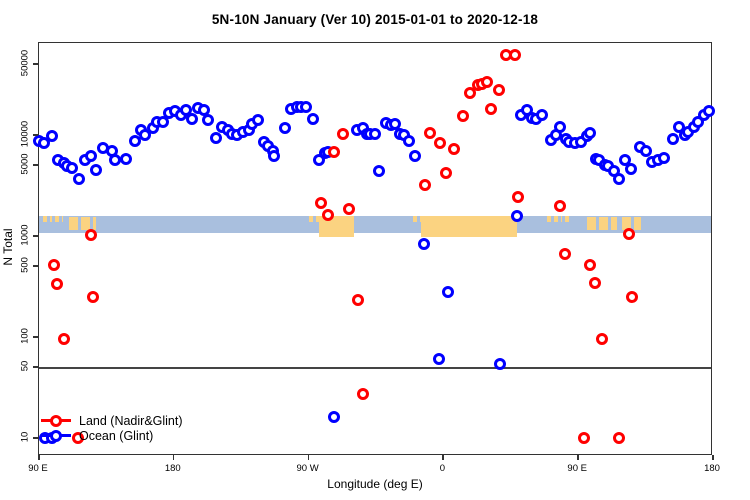 The image size is (750, 500). I want to click on x-tick-label: 0, so click(442, 468).